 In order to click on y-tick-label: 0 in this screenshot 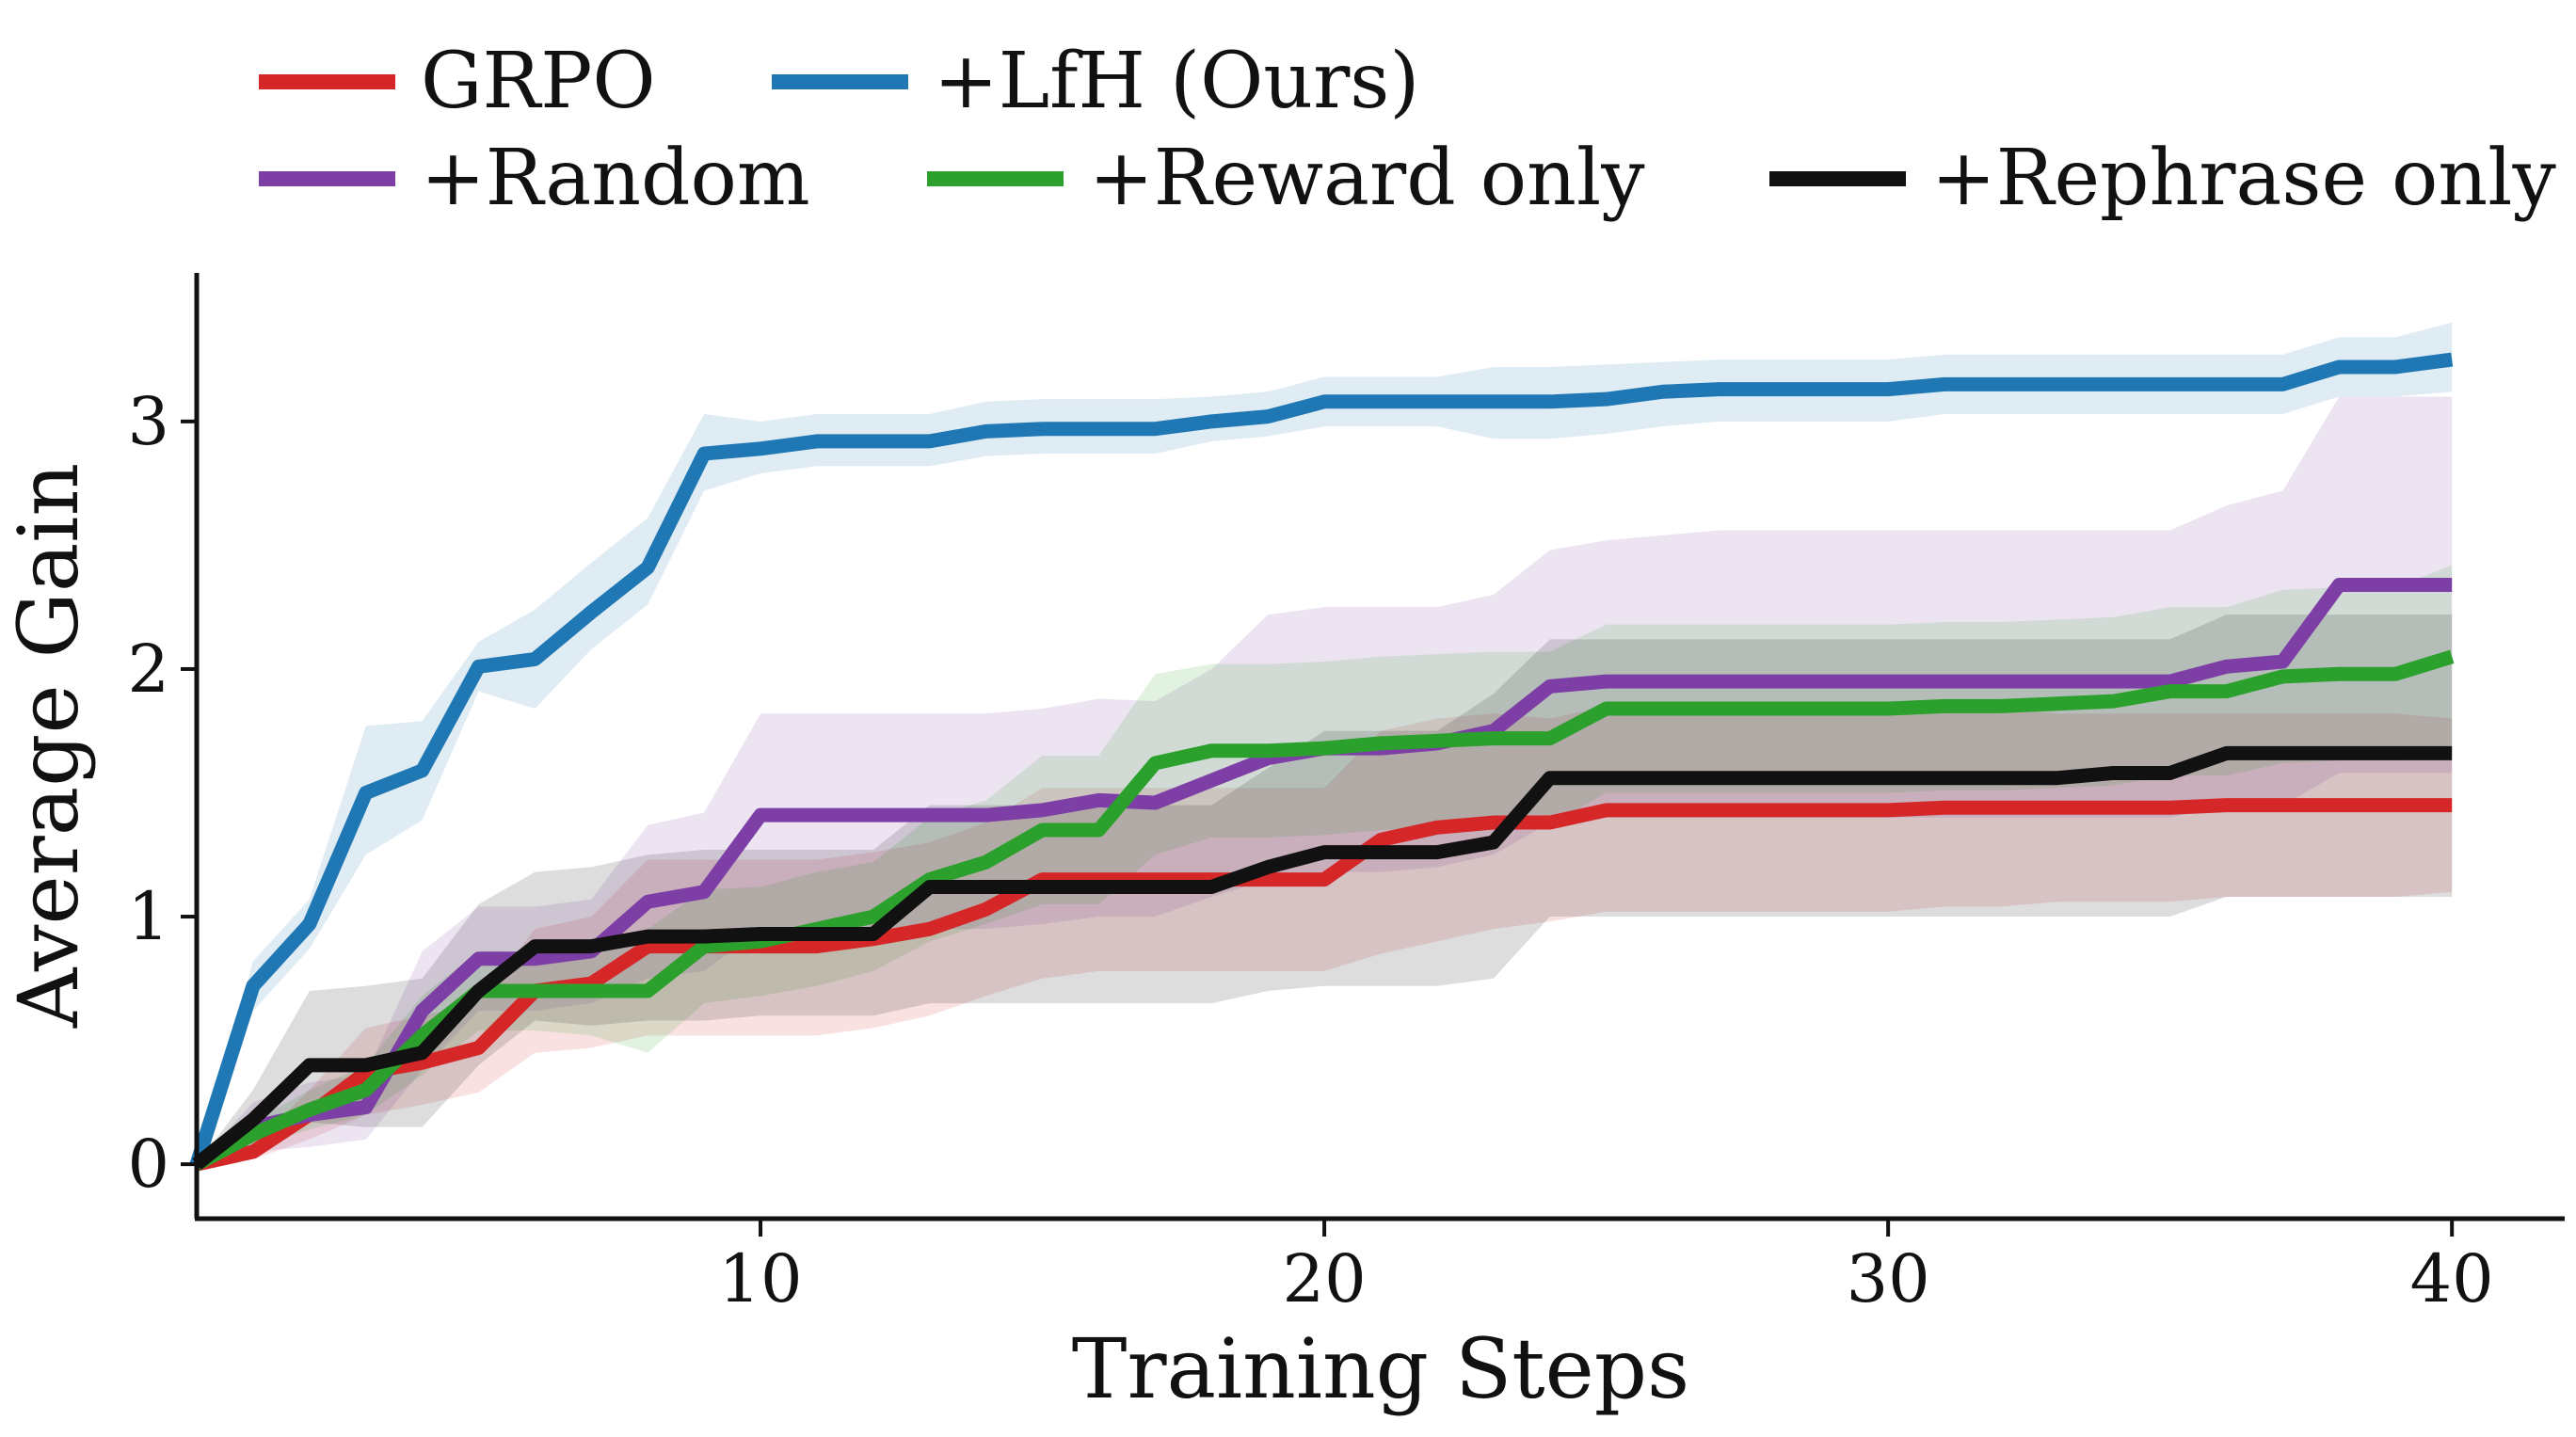, I will do `click(148, 1164)`.